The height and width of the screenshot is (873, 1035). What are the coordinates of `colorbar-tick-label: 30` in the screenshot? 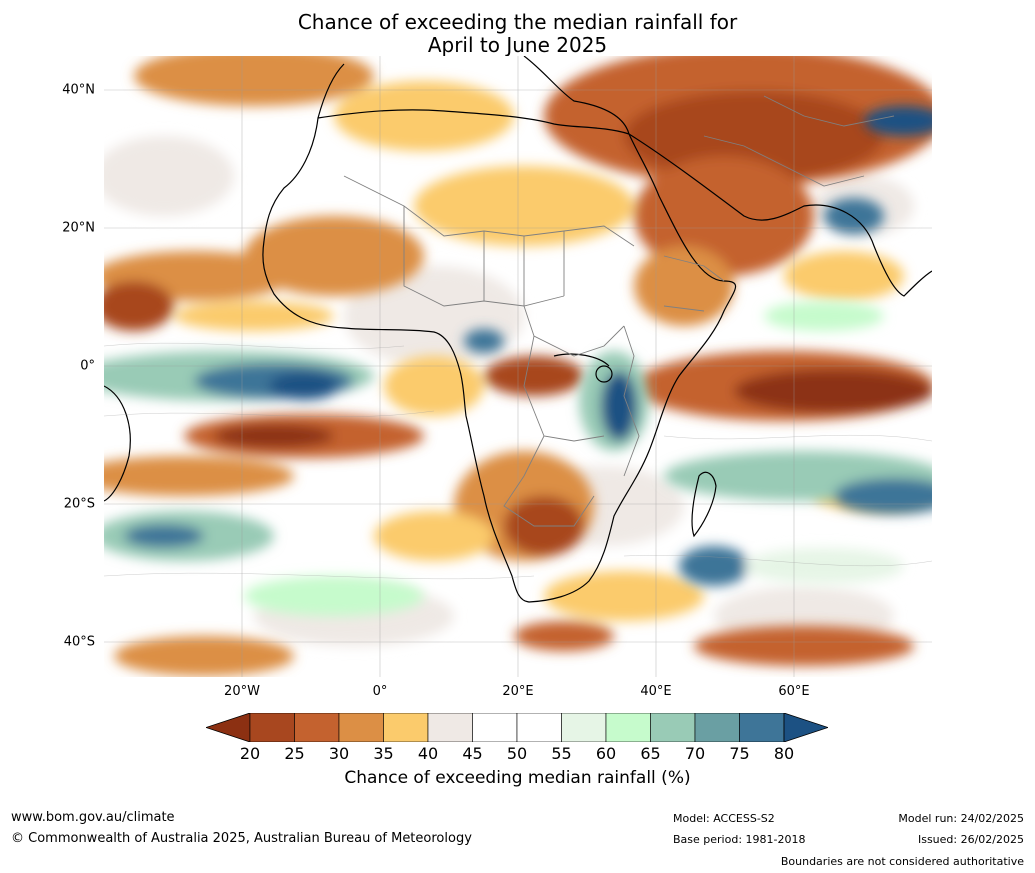 It's located at (339, 753).